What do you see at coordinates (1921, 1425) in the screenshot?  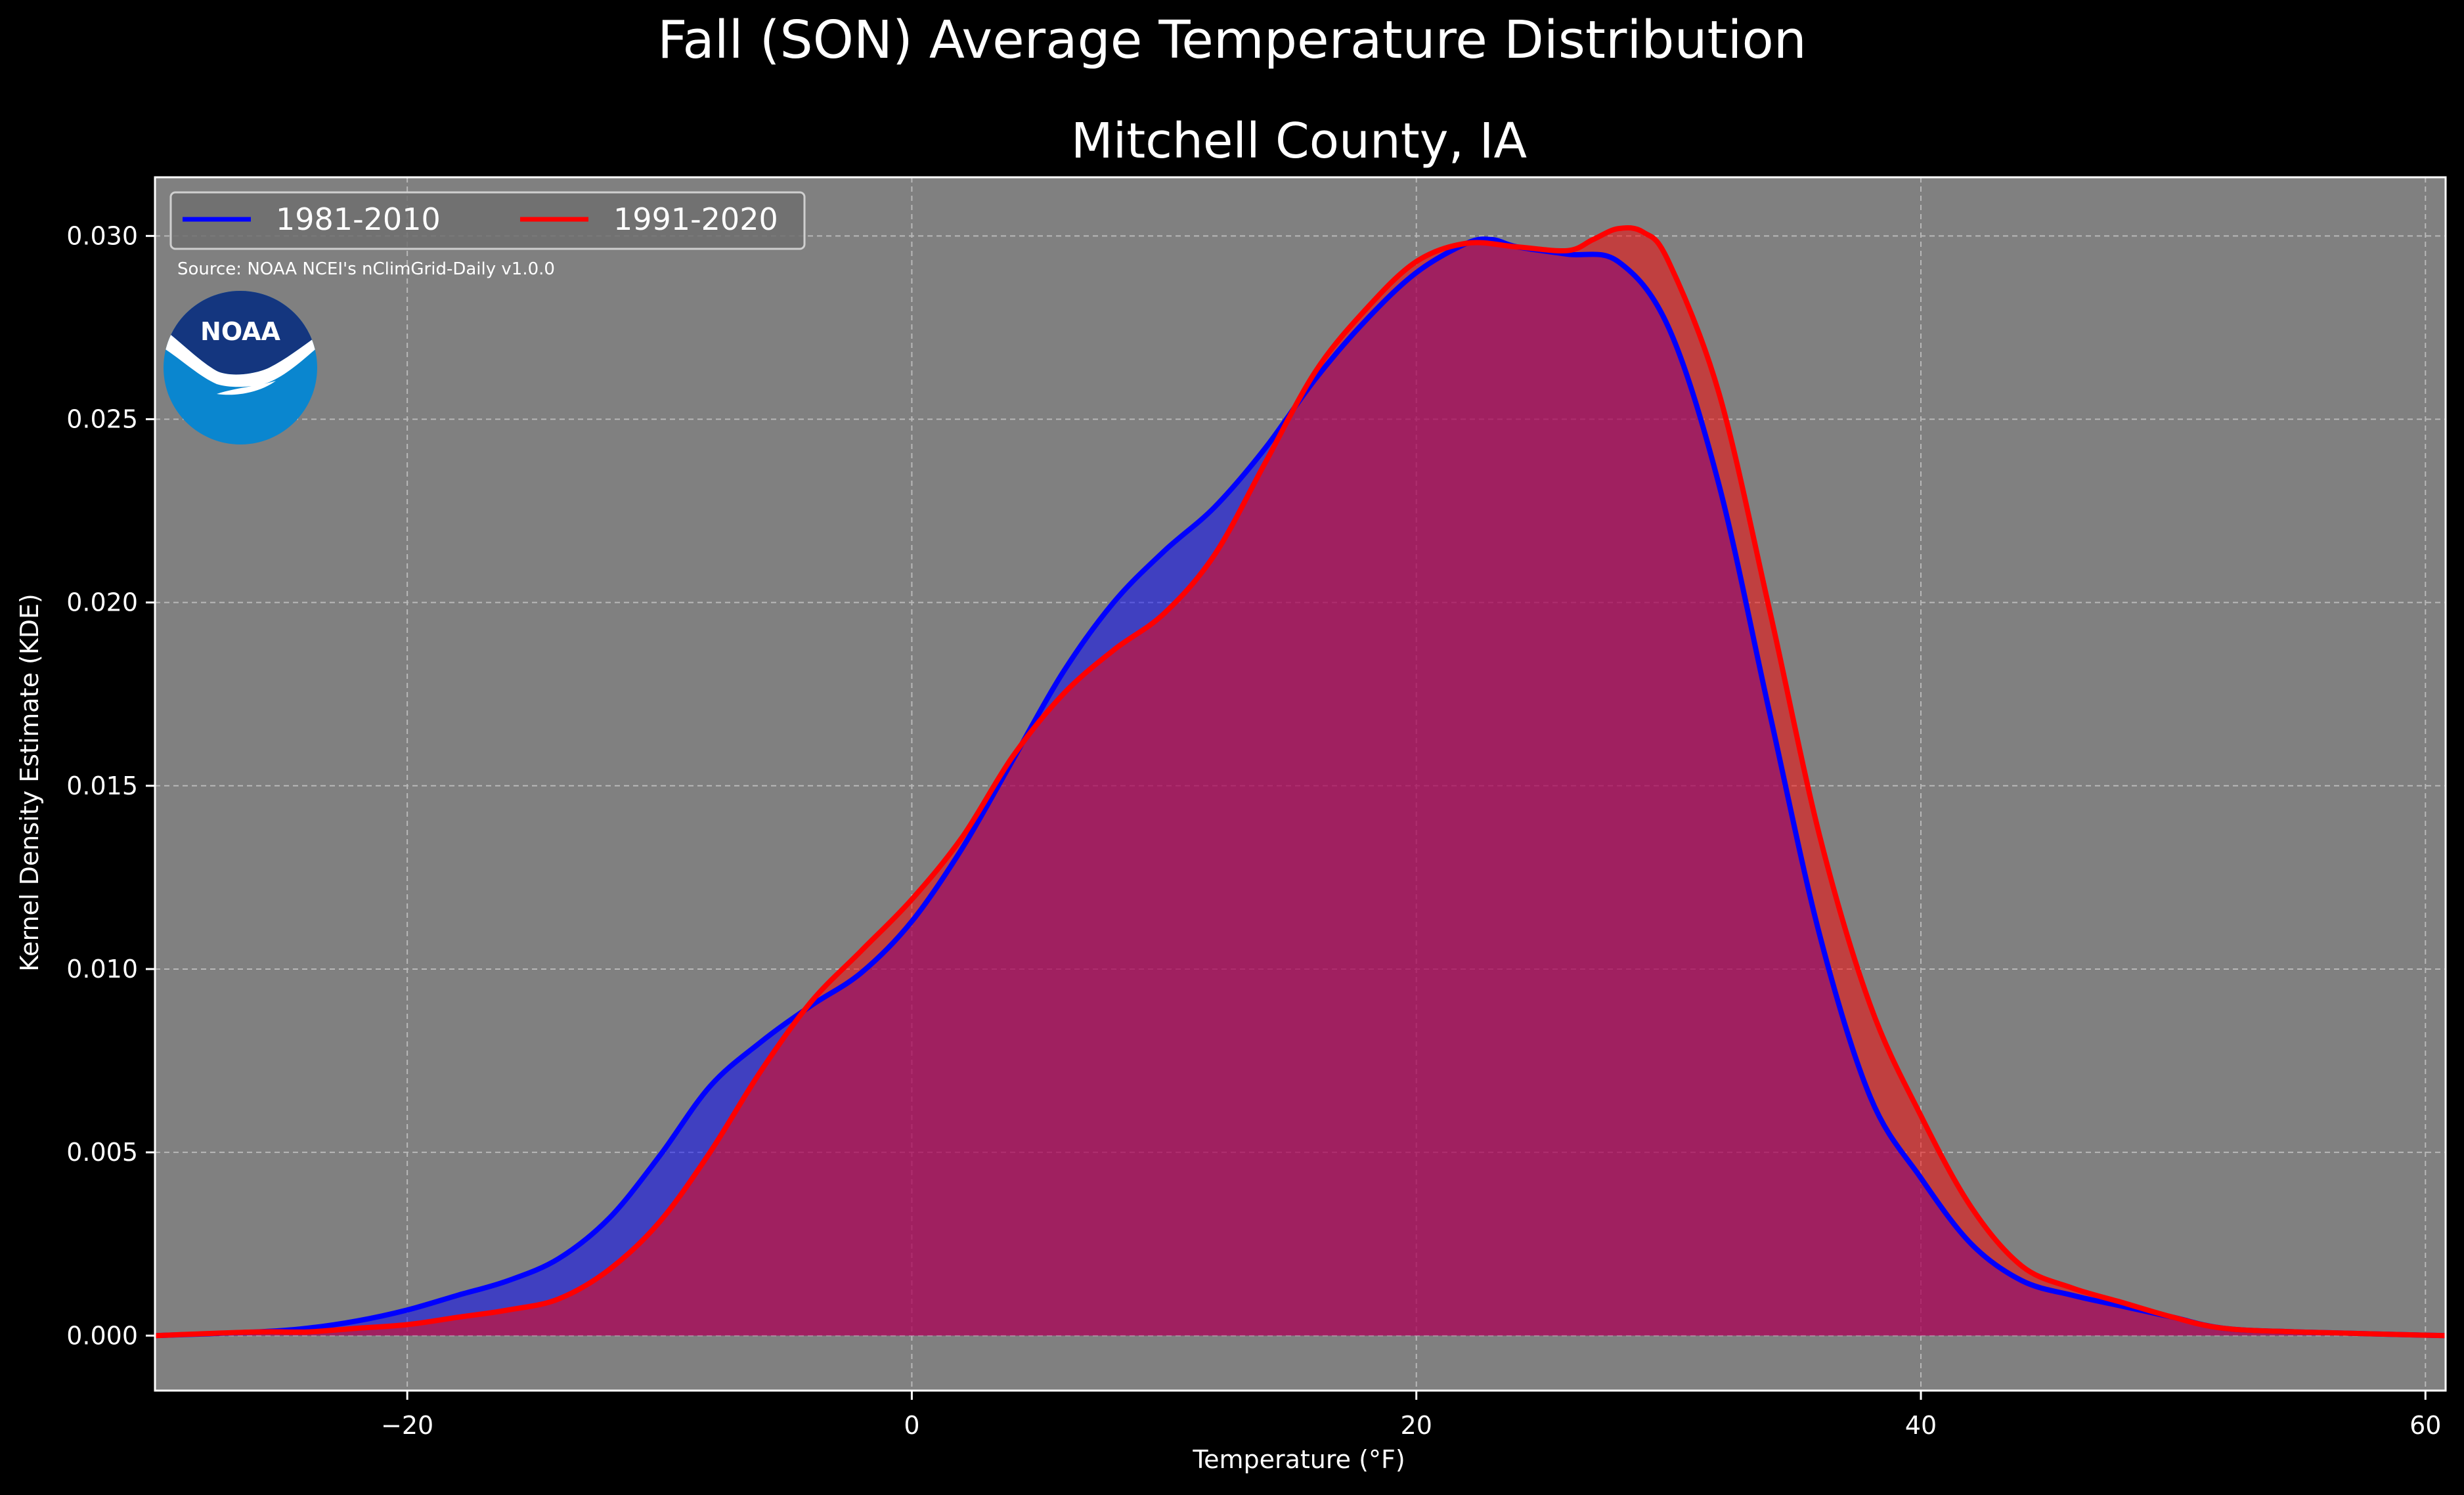 I see `x-tick-label: 40` at bounding box center [1921, 1425].